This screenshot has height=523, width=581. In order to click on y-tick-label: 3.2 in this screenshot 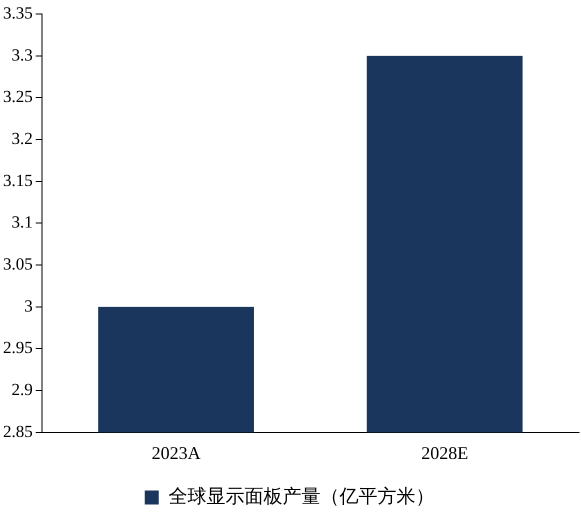, I will do `click(22, 138)`.